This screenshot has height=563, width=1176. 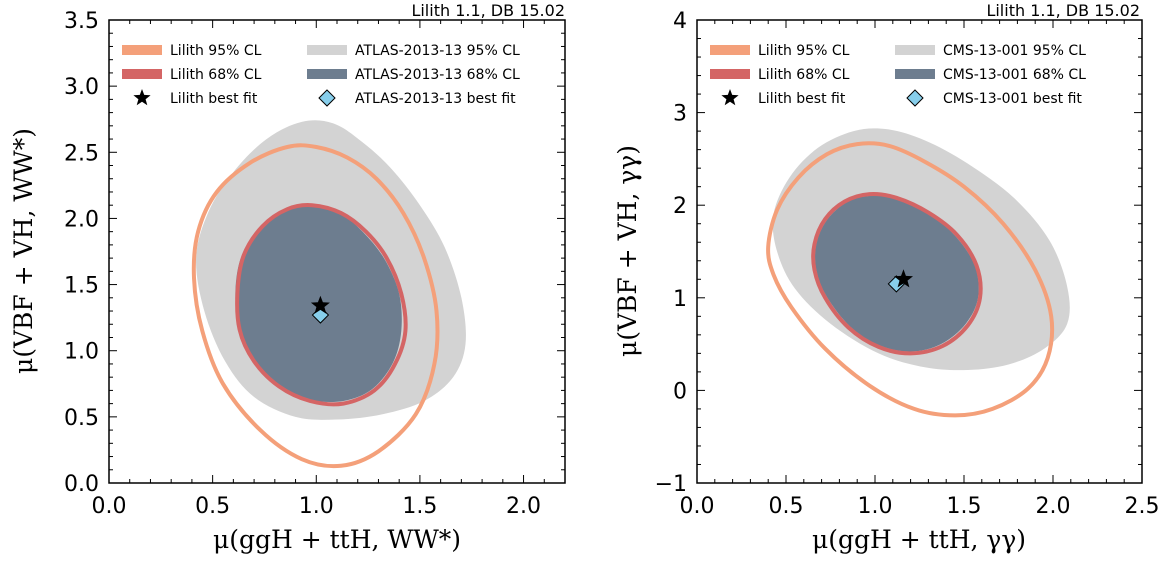 What do you see at coordinates (730, 50) in the screenshot?
I see `legend-swatch-1-right` at bounding box center [730, 50].